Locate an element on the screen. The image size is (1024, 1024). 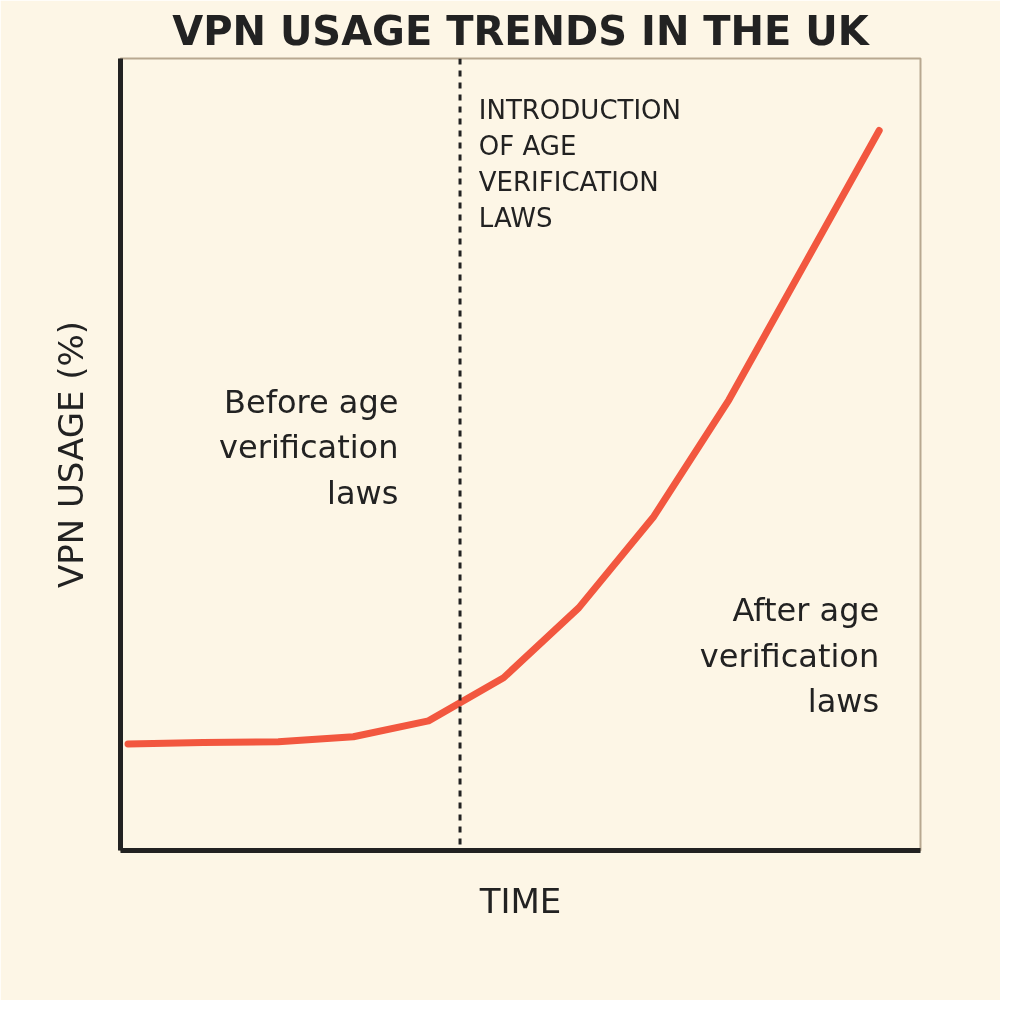
annotation: INTRODUCTION OF AGE VERIFICATION LAWS is located at coordinates (580, 163).